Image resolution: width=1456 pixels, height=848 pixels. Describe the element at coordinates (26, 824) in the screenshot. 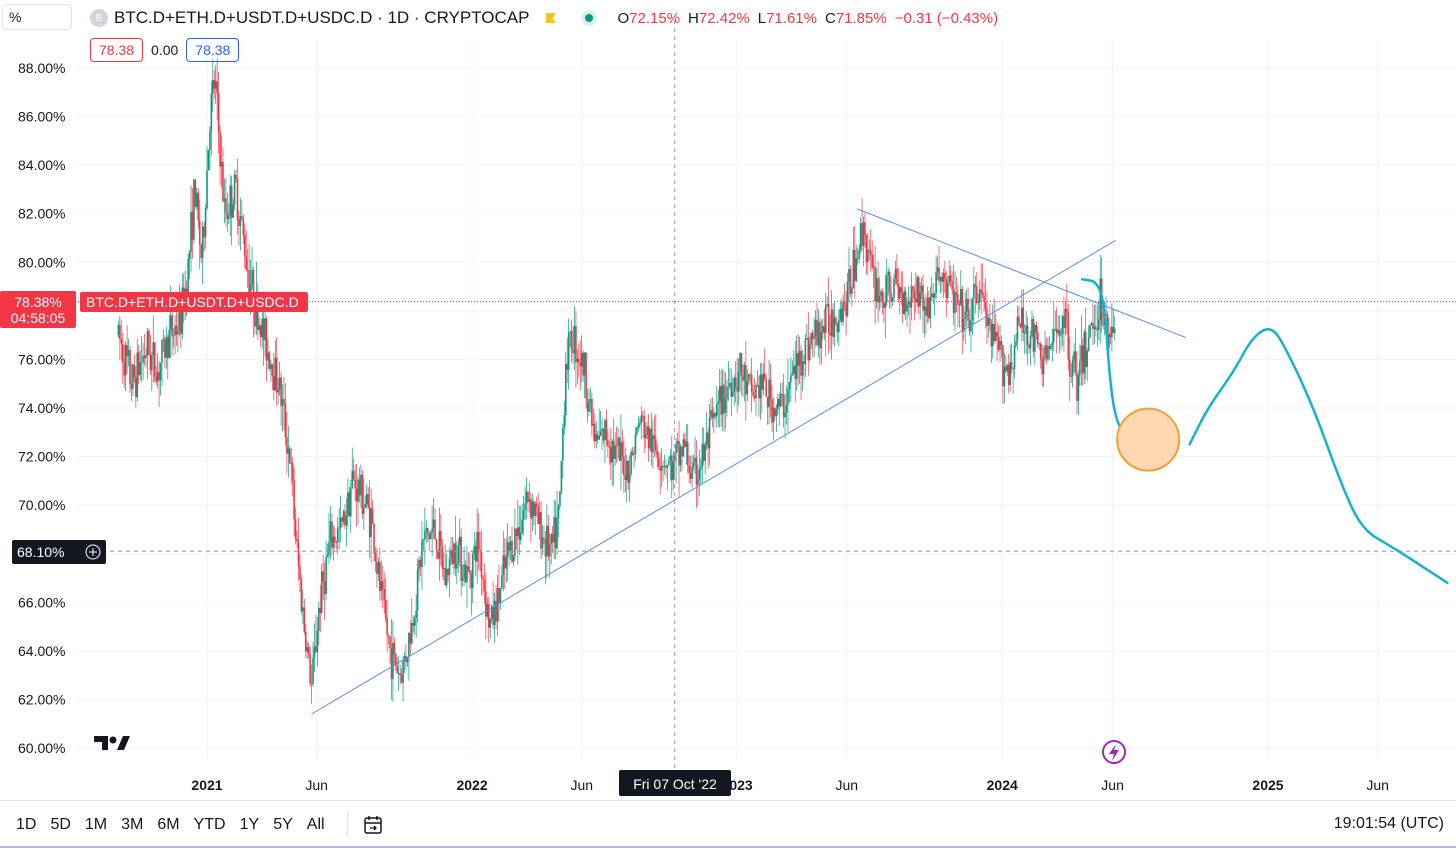

I see `range-button-1d: 1D` at that location.